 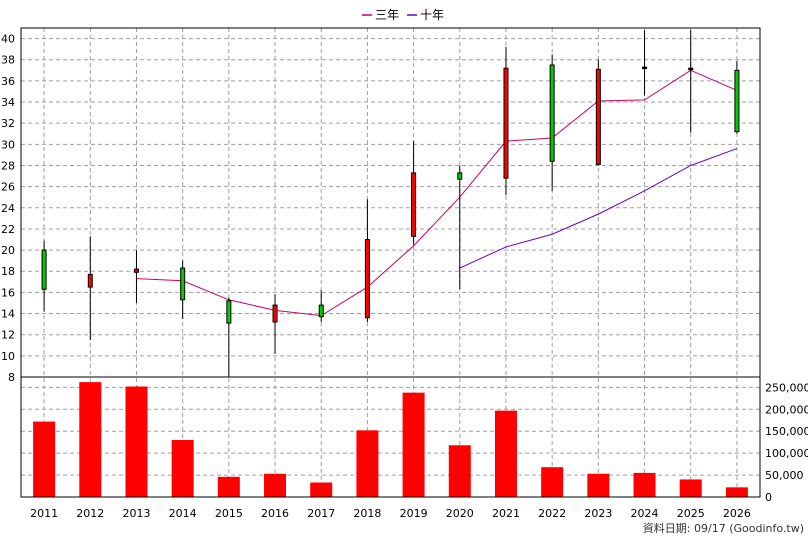 What do you see at coordinates (8, 335) in the screenshot?
I see `price-tick-label: 12` at bounding box center [8, 335].